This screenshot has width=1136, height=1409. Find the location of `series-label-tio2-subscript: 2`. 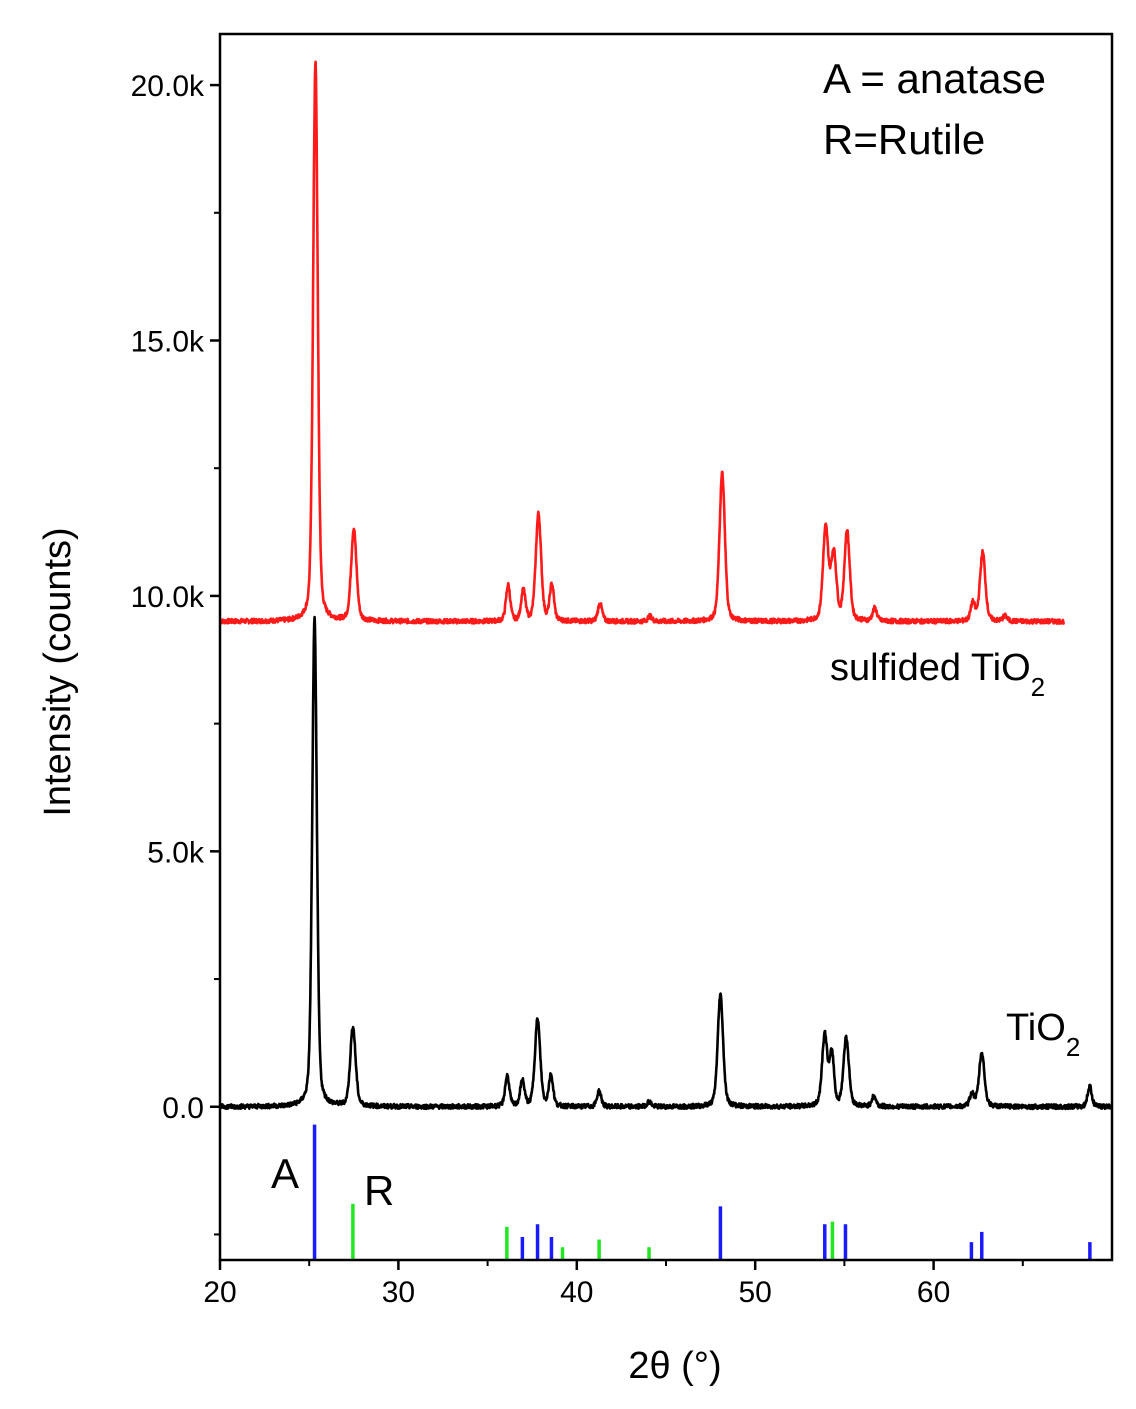

series-label-tio2-subscript: 2 is located at coordinates (1073, 1047).